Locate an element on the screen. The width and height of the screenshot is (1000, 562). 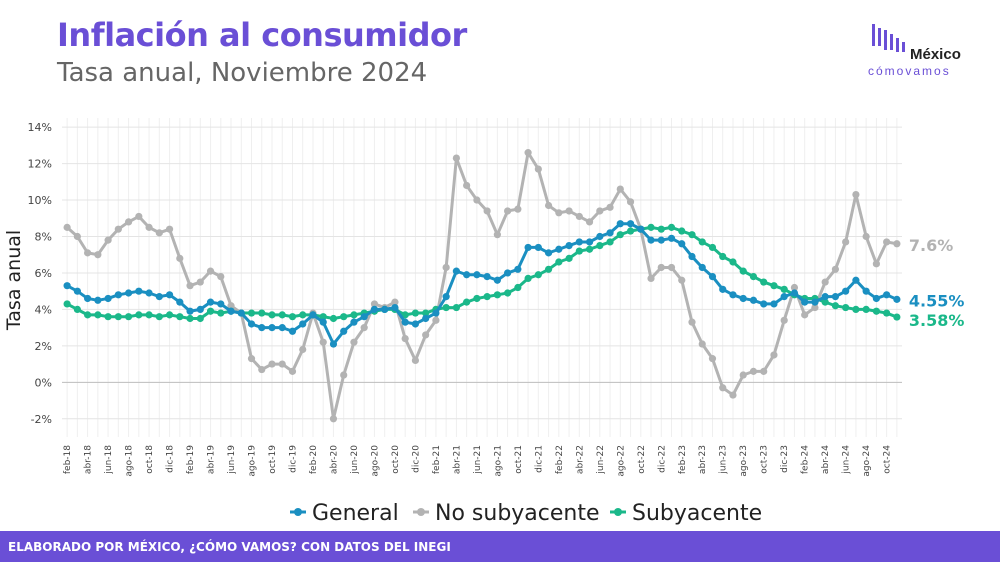
x-tick-label: feb-21 is located at coordinates (437, 459).